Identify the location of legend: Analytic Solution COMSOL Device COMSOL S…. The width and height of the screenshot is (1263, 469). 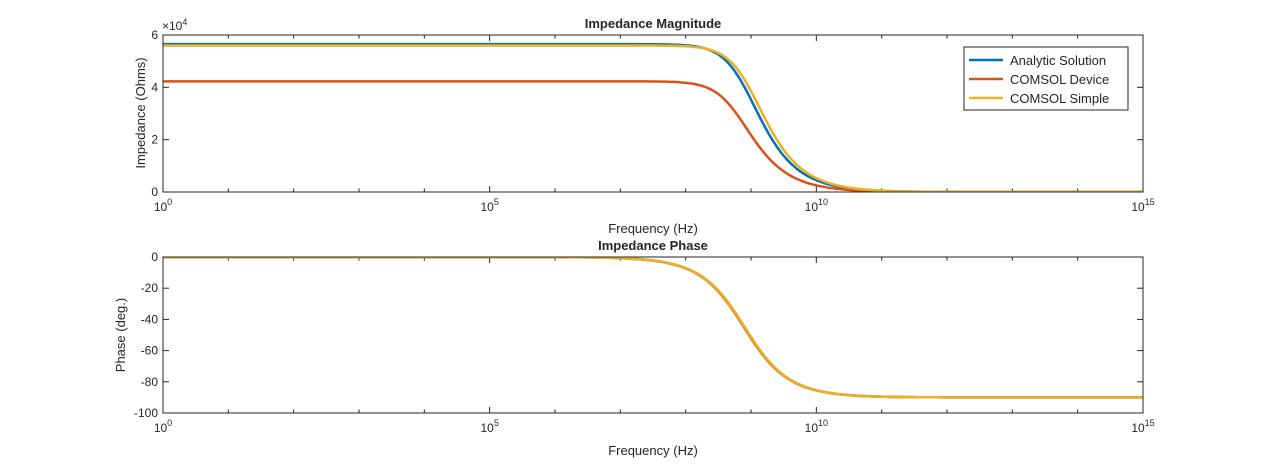
(1046, 78).